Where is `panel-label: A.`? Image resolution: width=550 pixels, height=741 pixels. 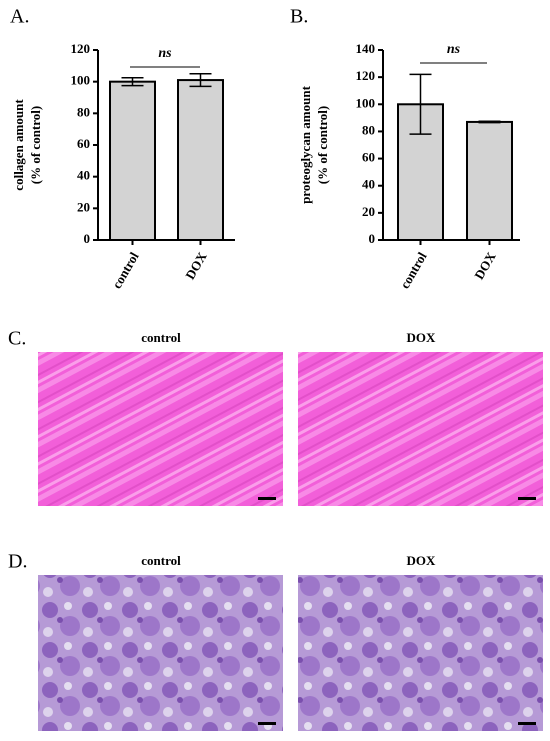 panel-label: A. is located at coordinates (19, 17).